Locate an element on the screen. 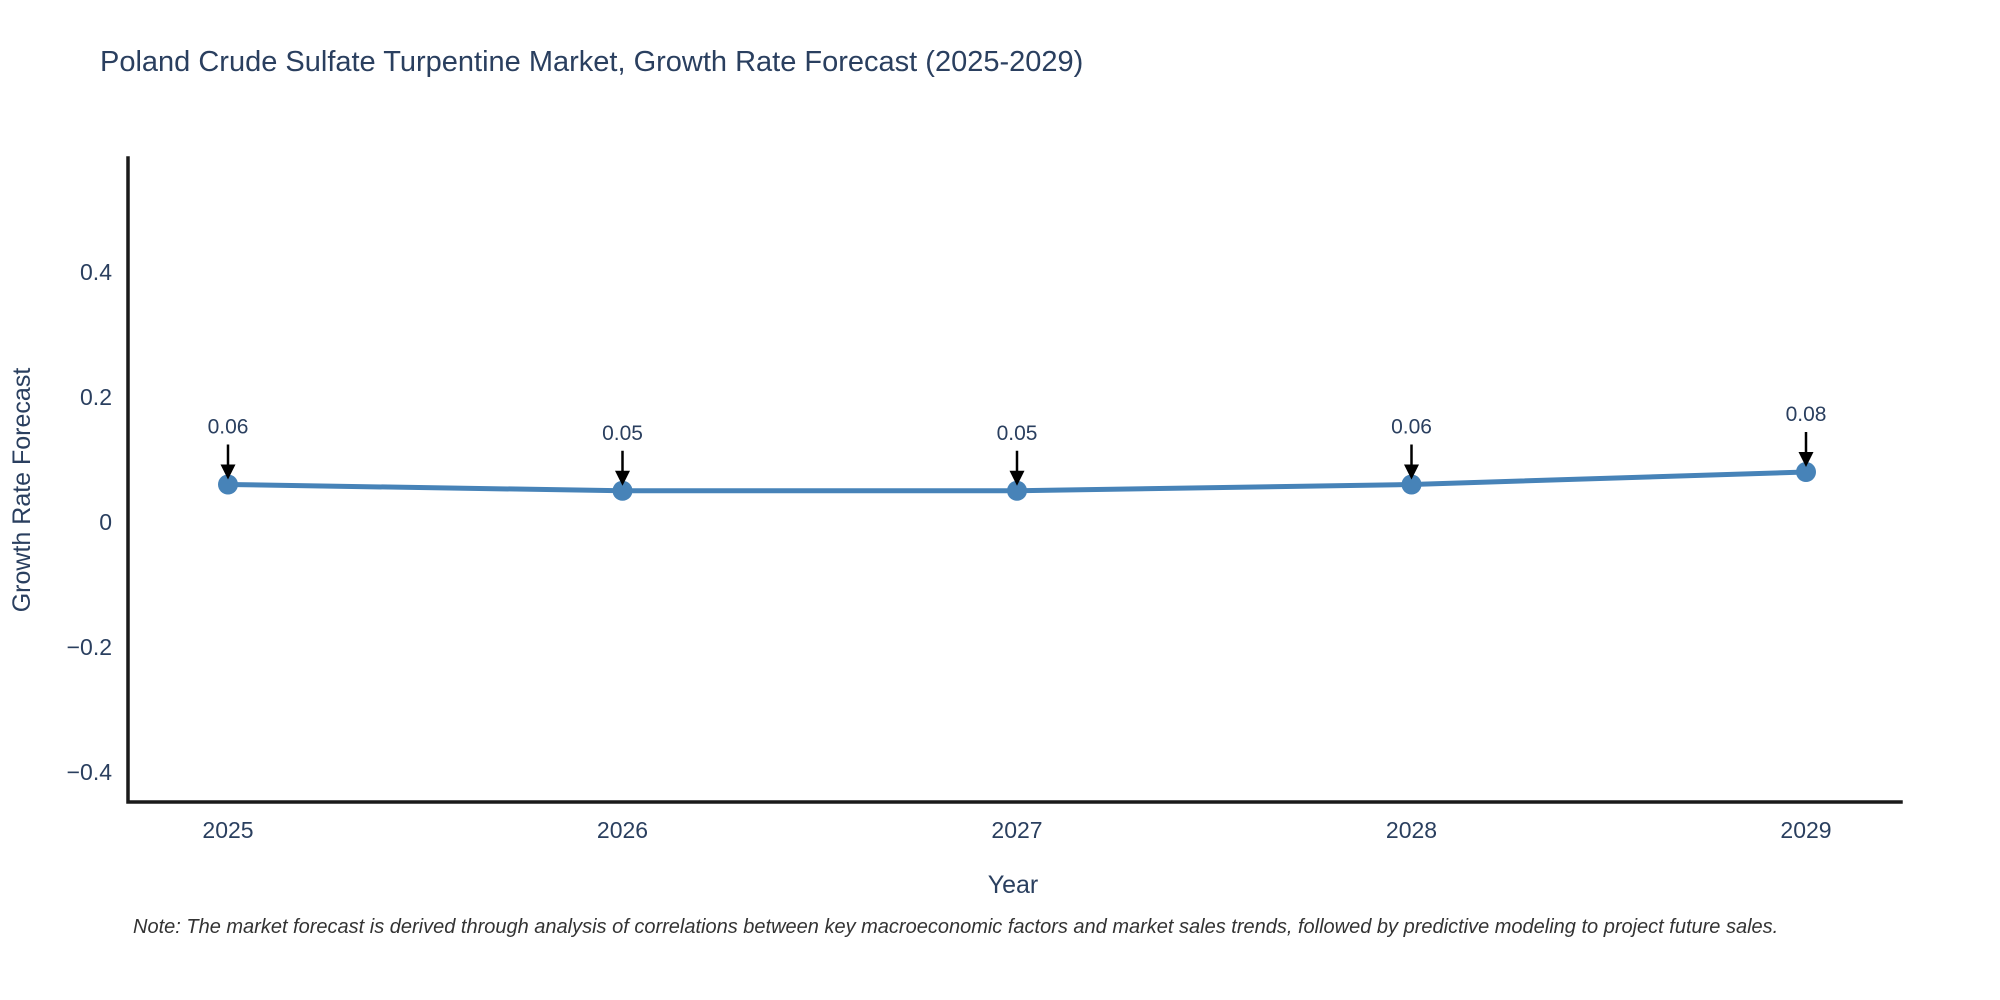  annotation-value: 0.08 is located at coordinates (1806, 414).